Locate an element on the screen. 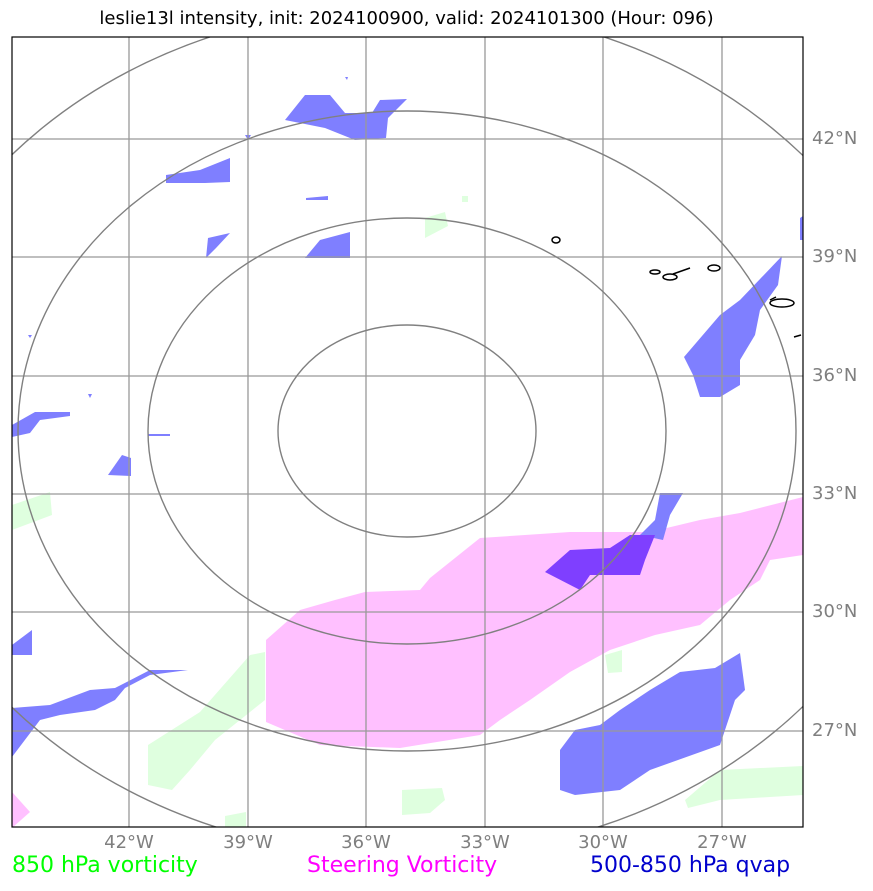 This screenshot has width=873, height=891. lat-label-30n: 30°N is located at coordinates (835, 611).